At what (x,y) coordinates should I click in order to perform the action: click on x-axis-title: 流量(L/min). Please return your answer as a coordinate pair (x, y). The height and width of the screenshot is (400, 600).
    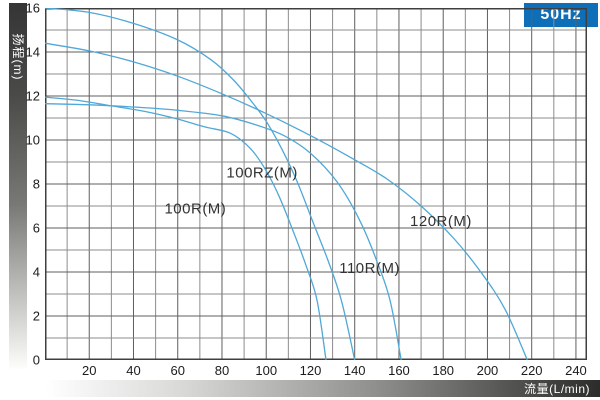
    Looking at the image, I should click on (557, 389).